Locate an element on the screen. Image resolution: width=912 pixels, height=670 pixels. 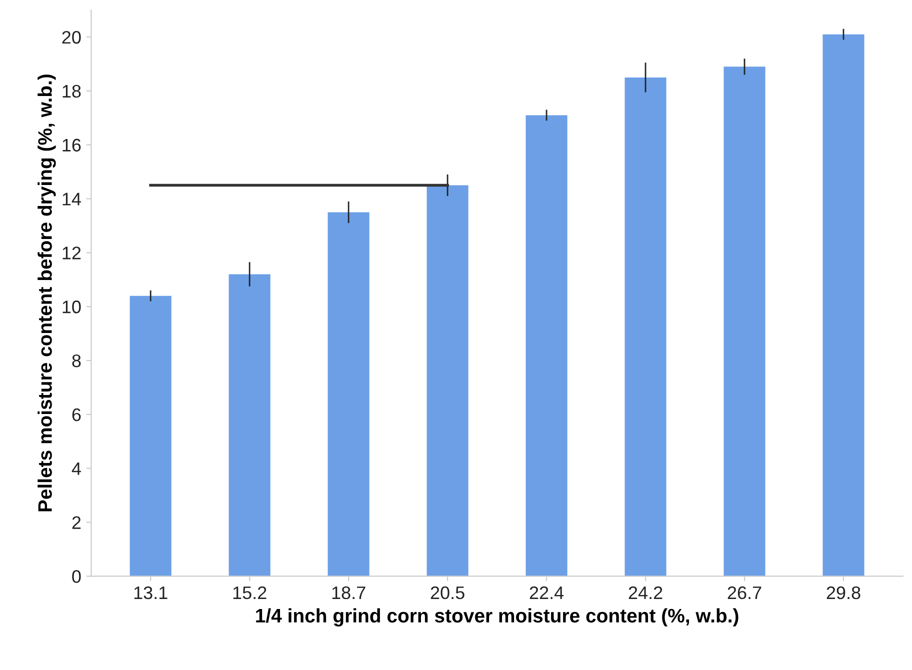
x-tick-label: 13.1 is located at coordinates (151, 593).